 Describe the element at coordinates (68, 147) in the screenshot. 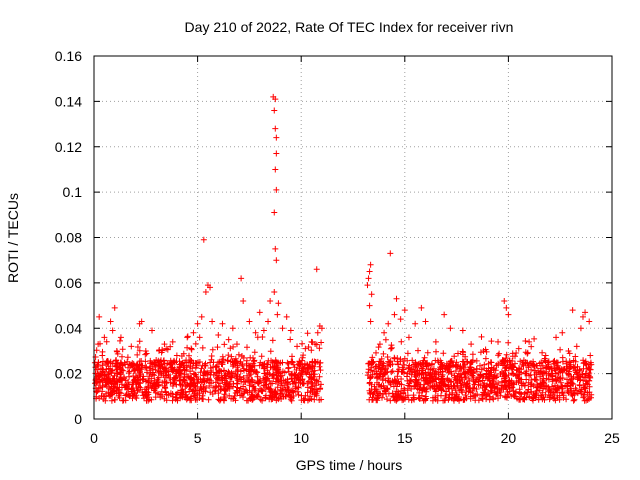

I see `y-tick-label: 0.12` at that location.